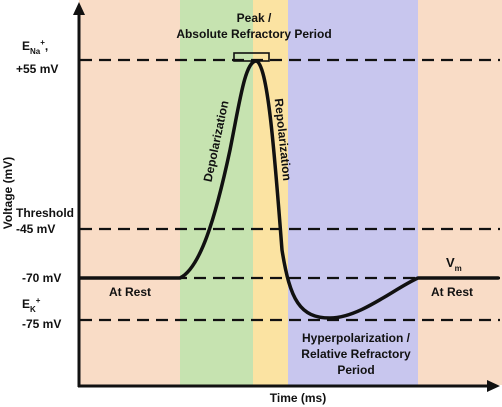 This screenshot has height=407, width=502. I want to click on repolarization-band, so click(270, 192).